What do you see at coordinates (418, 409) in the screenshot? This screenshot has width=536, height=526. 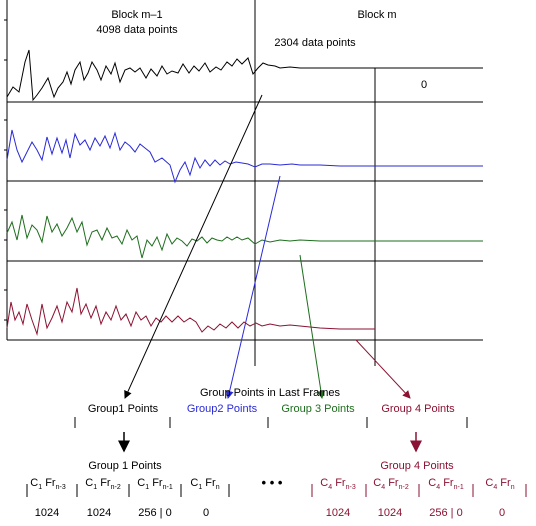 I see `group4-label: Group 4 Points` at bounding box center [418, 409].